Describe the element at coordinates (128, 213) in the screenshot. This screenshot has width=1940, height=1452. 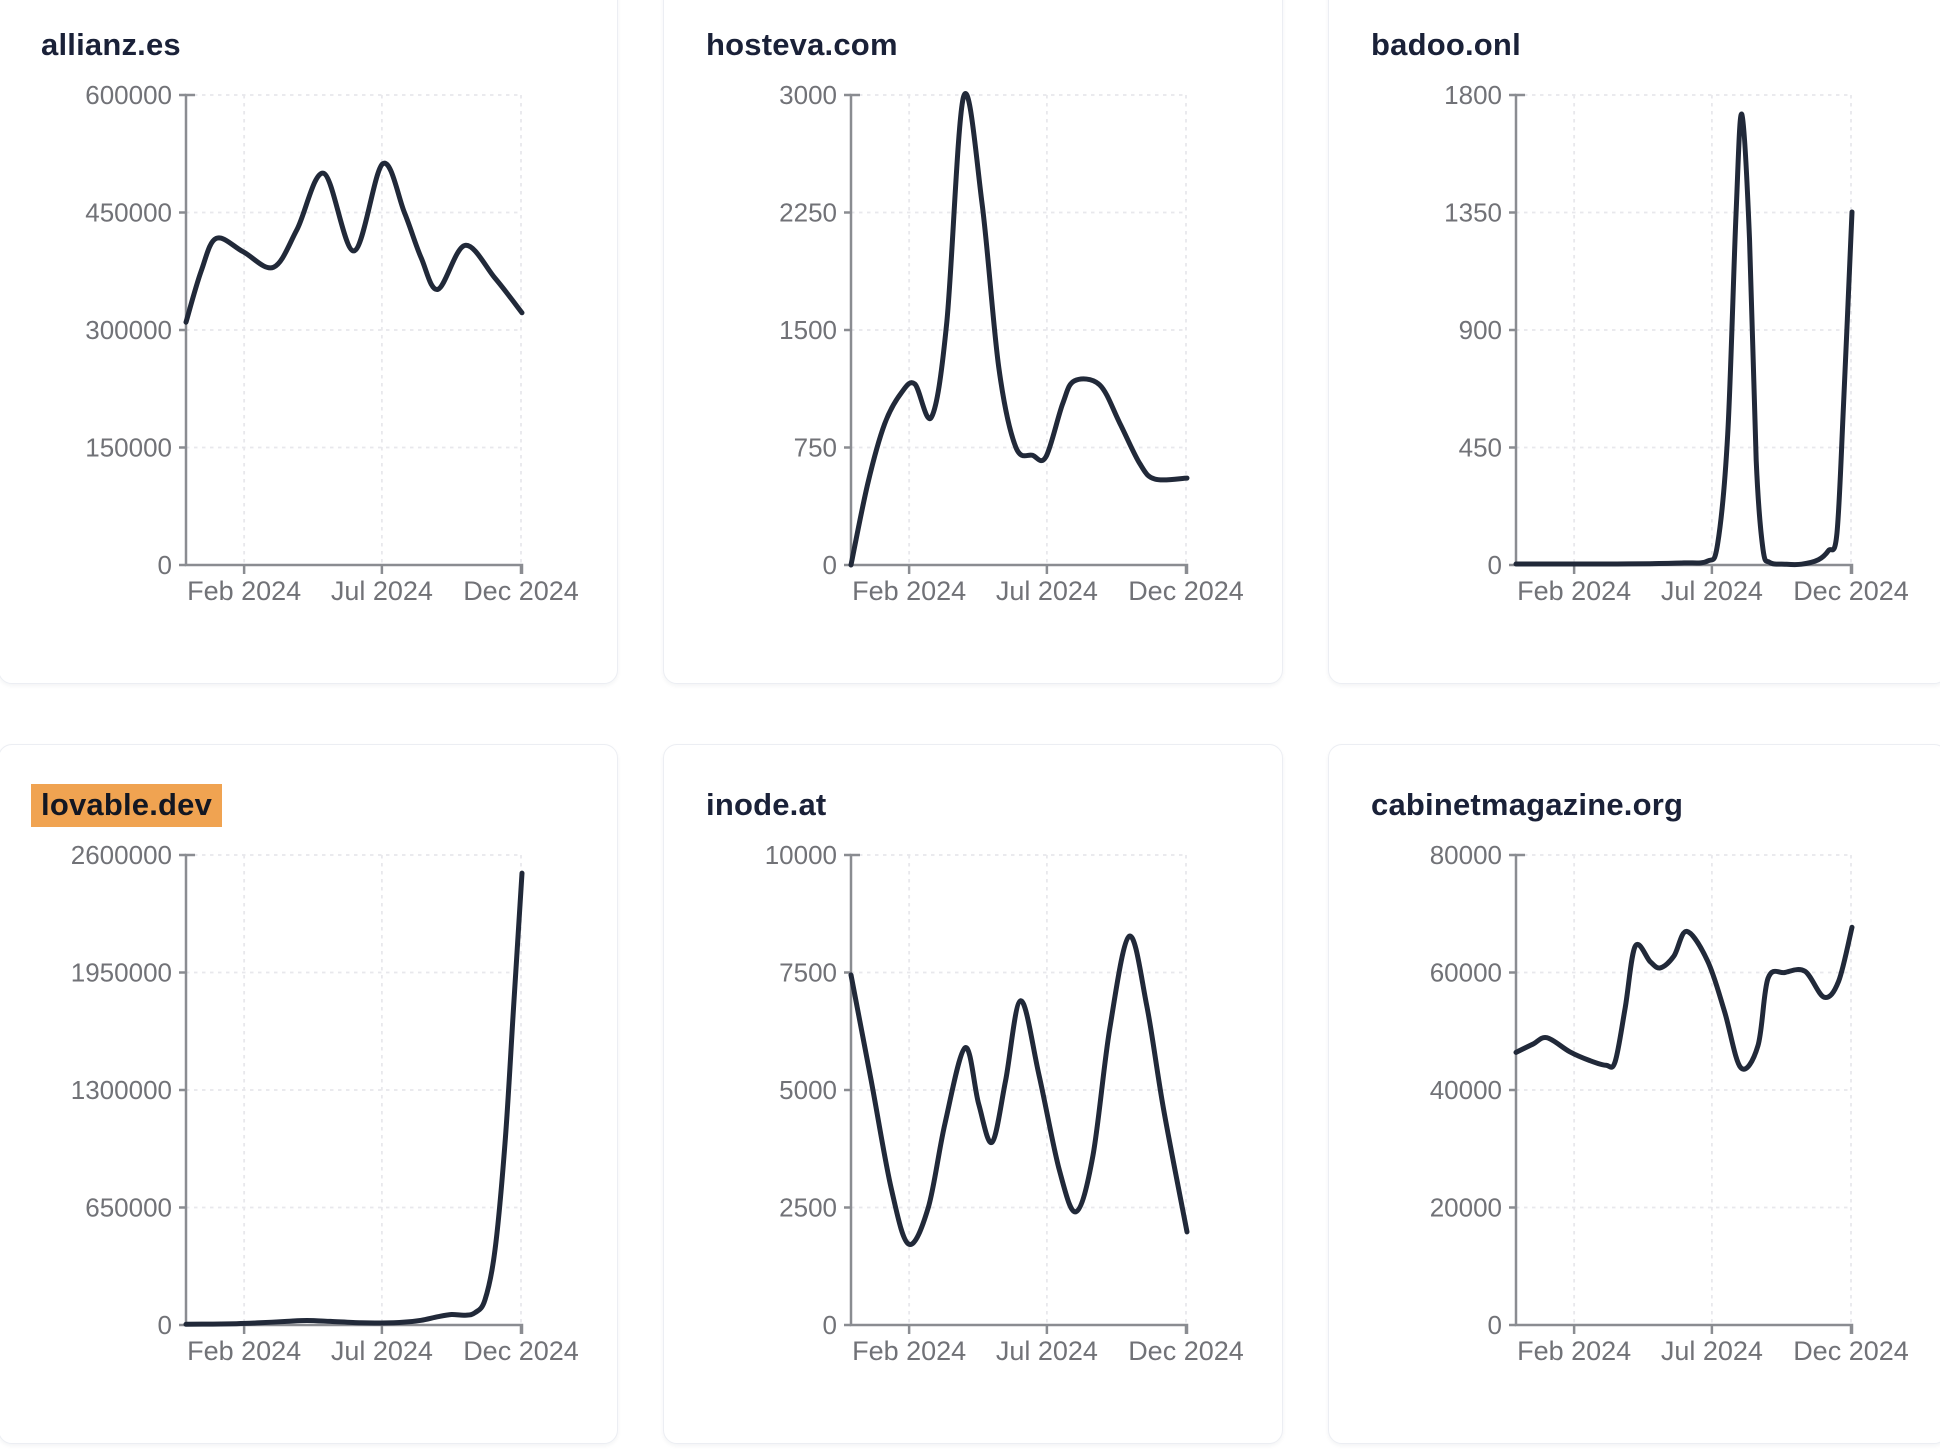
I see `y-axis-label: 450000` at that location.